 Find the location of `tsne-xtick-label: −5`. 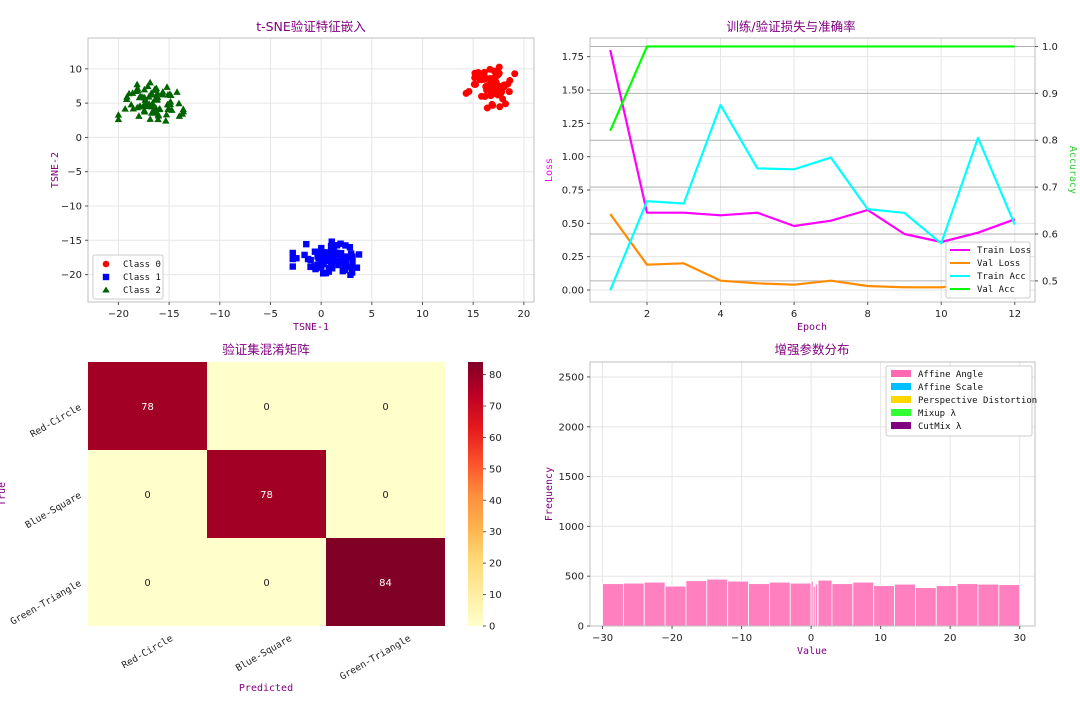

tsne-xtick-label: −5 is located at coordinates (270, 314).